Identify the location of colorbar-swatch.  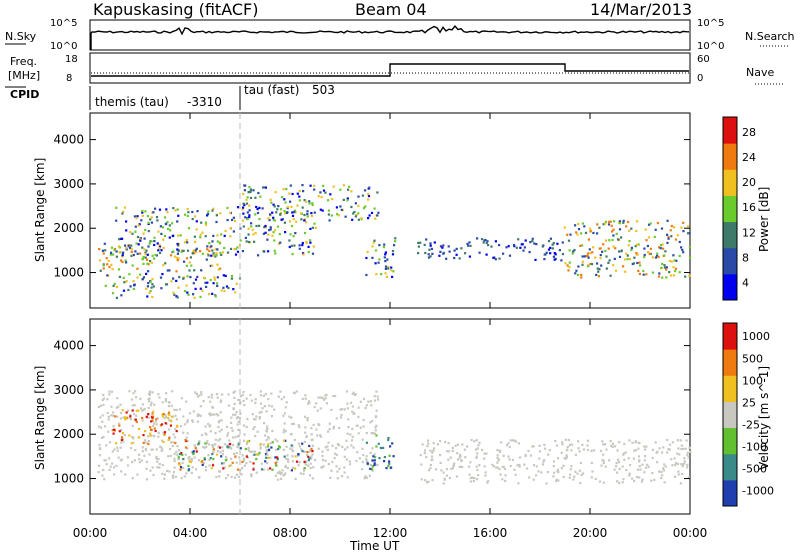
(730, 261).